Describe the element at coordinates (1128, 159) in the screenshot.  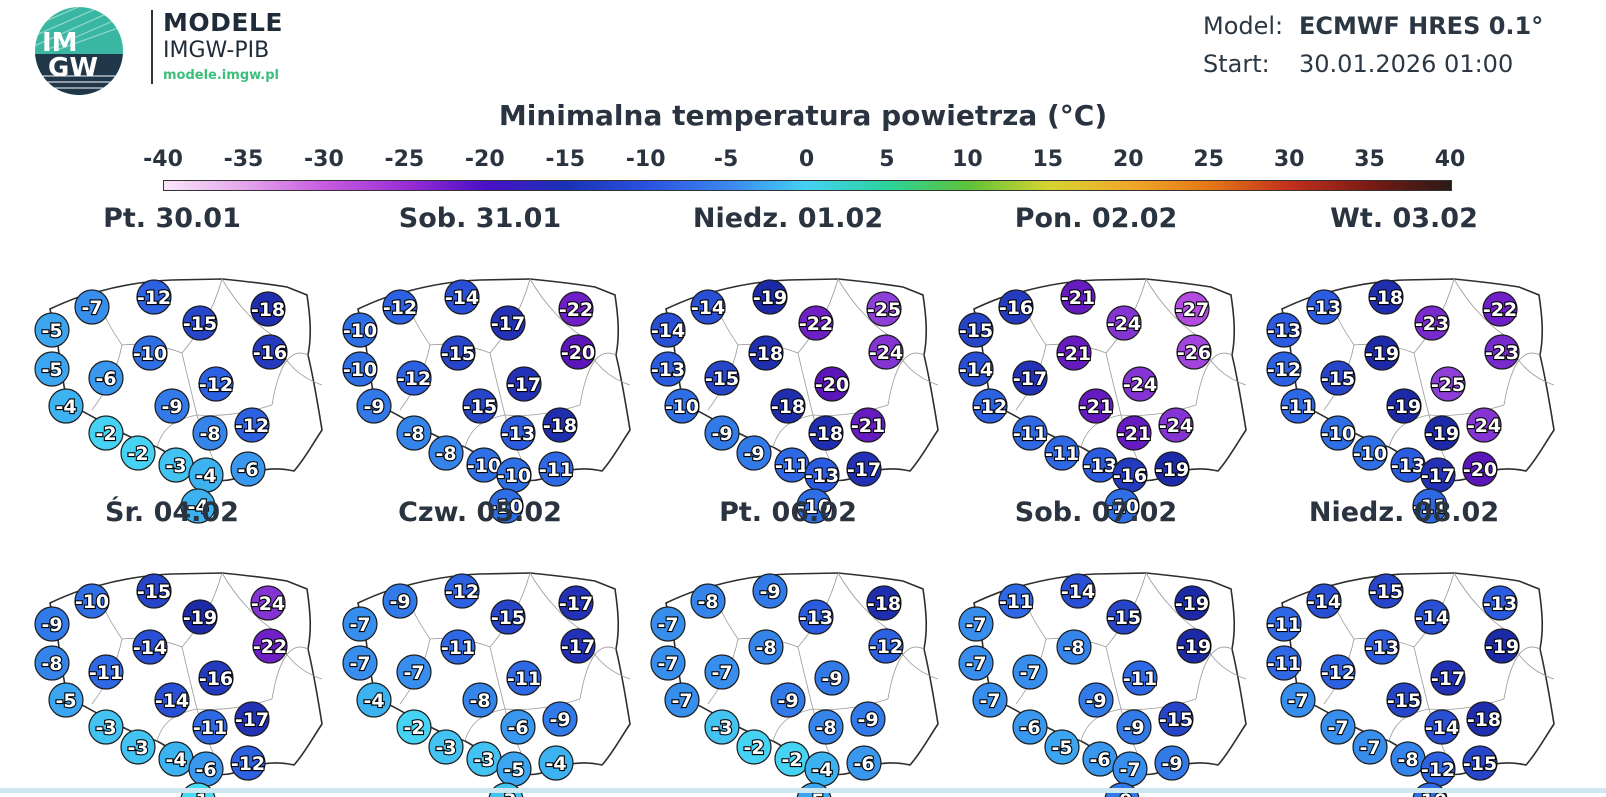
I see `colorbar-tick-label: 20` at that location.